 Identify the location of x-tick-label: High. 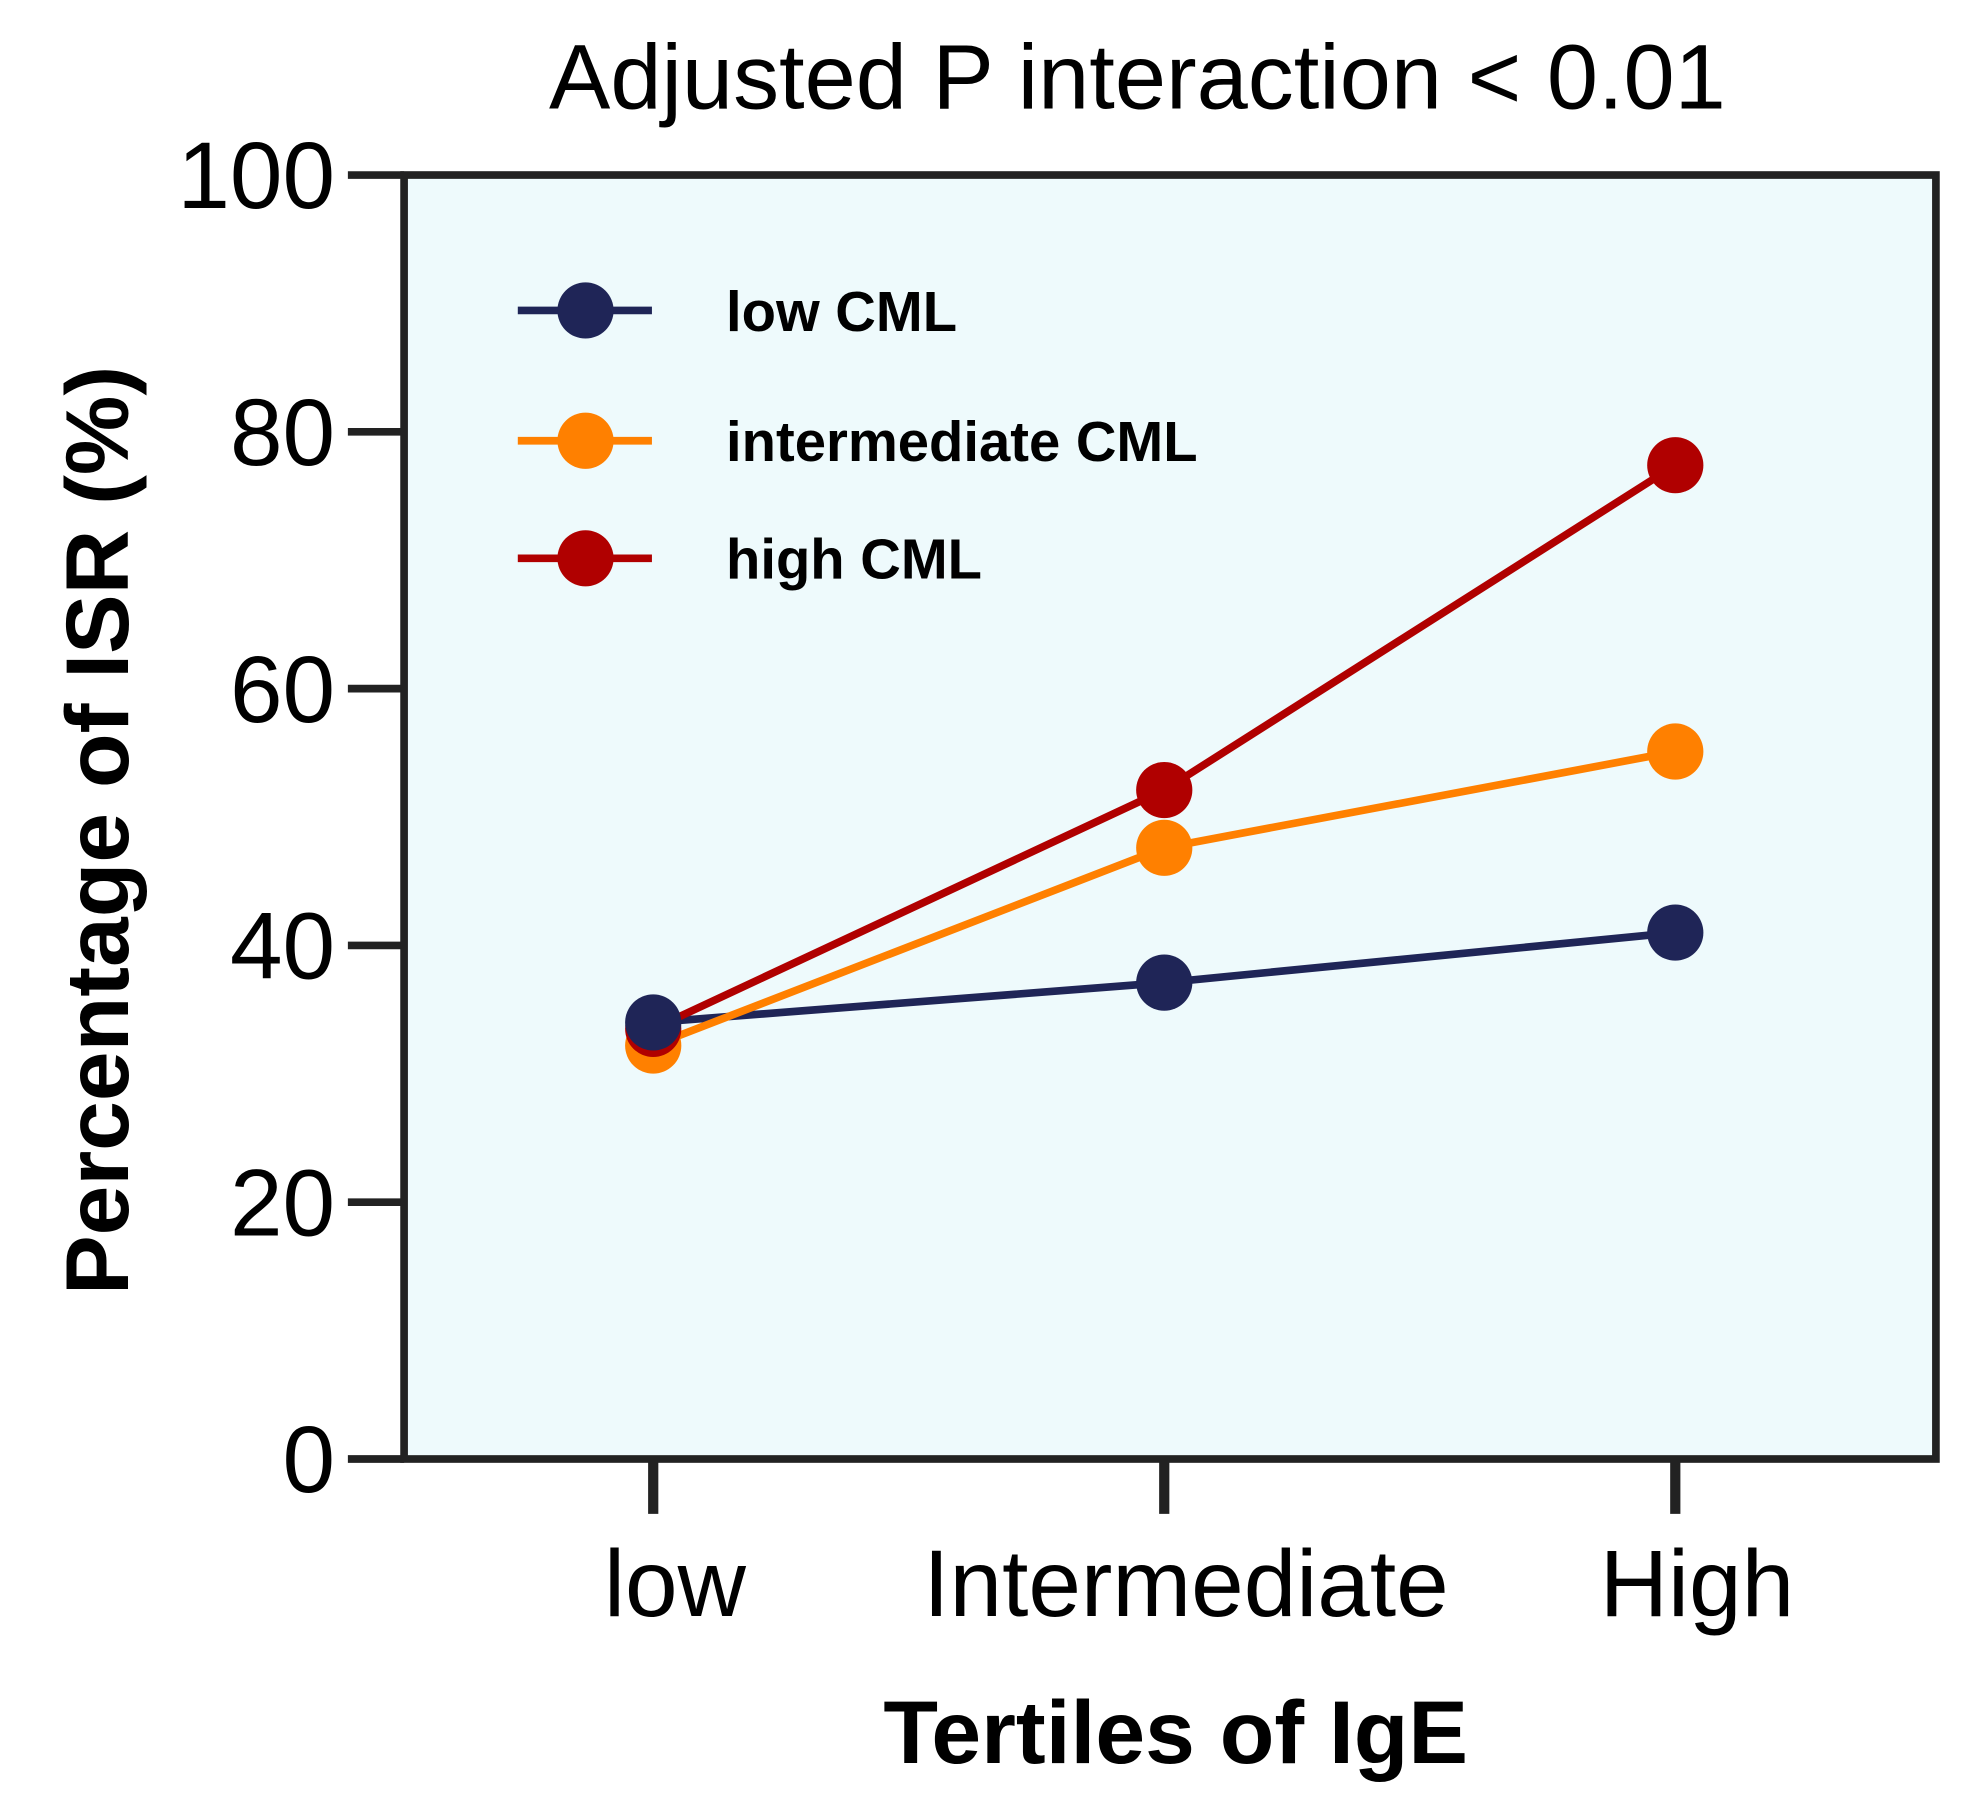
(1697, 1584).